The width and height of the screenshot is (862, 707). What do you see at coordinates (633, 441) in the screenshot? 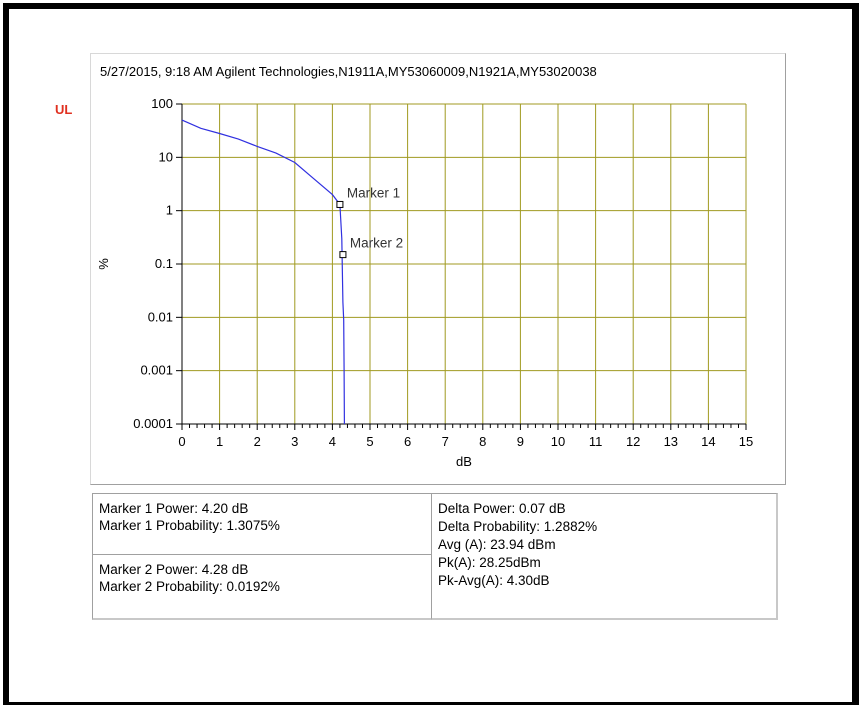
I see `x-tick-label: 12` at bounding box center [633, 441].